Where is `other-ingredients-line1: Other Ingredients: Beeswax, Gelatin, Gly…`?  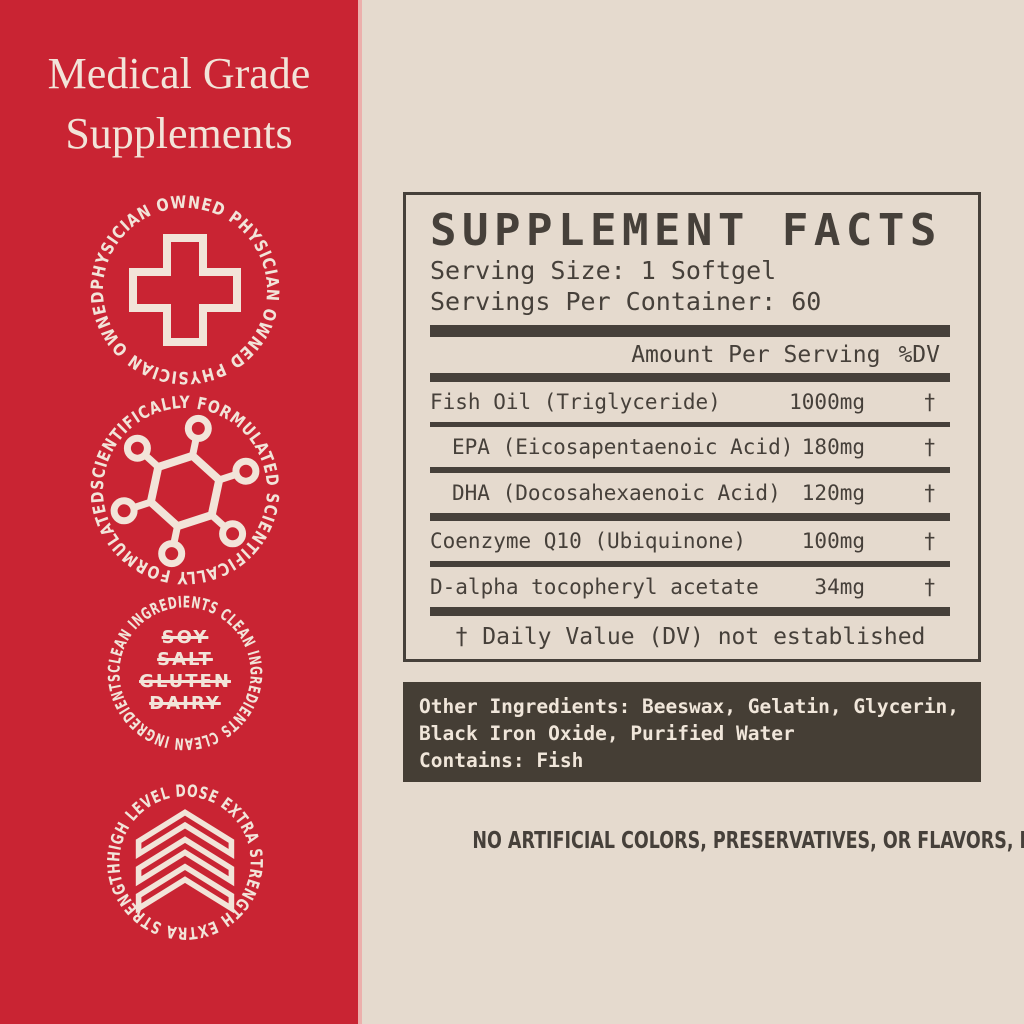
other-ingredients-line1: Other Ingredients: Beeswax, Gelatin, Gly… is located at coordinates (689, 706).